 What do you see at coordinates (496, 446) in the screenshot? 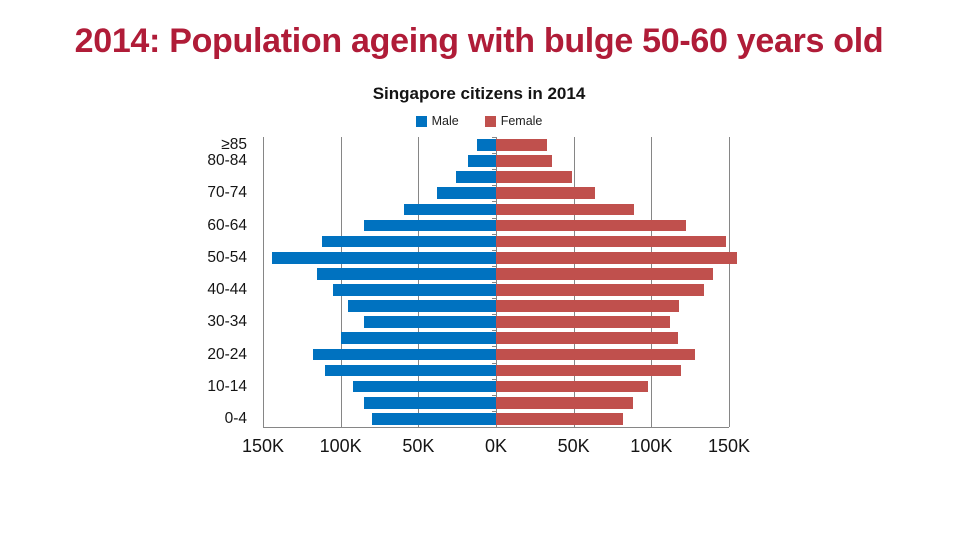
I see `x-axis-label-3: 0K` at bounding box center [496, 446].